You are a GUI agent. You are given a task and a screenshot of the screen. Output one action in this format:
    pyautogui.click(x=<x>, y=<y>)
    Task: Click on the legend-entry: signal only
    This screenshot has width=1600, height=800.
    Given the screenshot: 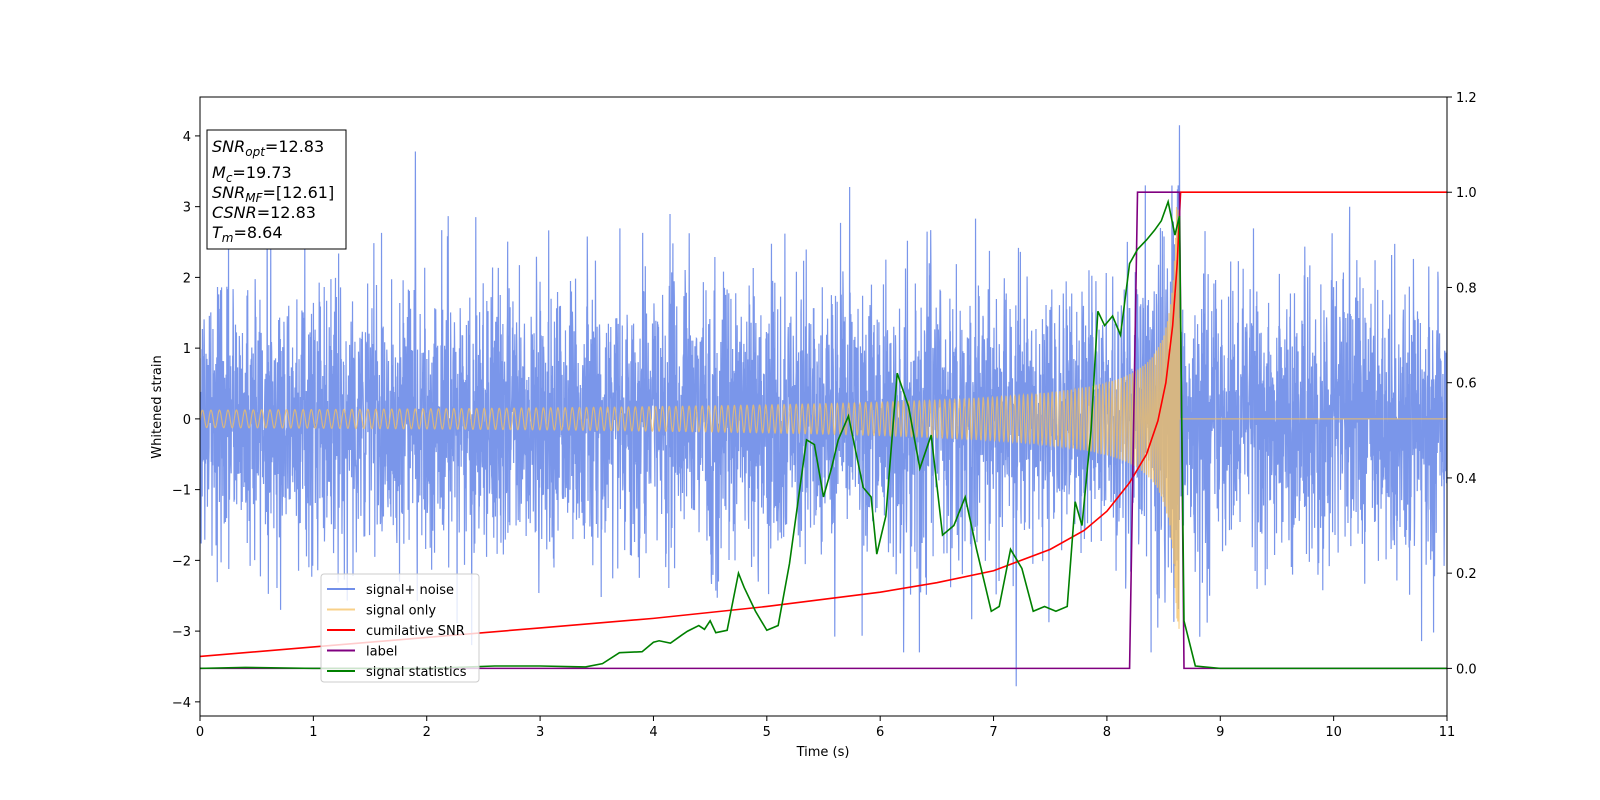 What is the action you would take?
    pyautogui.click(x=401, y=611)
    